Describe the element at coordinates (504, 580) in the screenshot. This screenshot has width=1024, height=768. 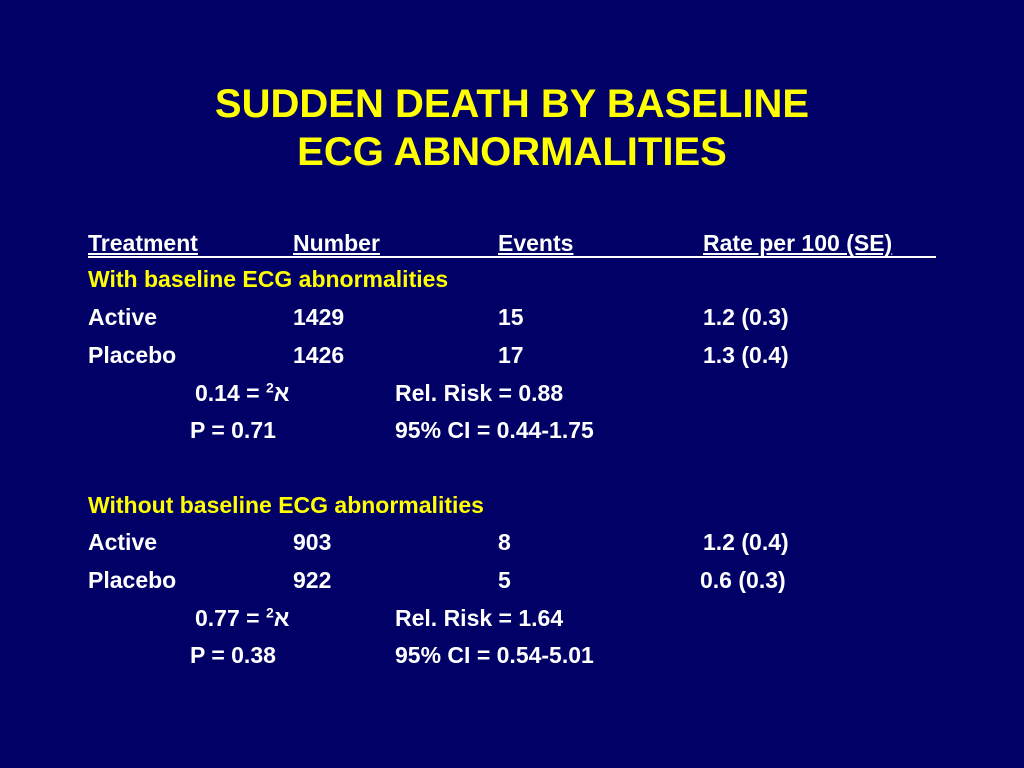
I see `cell-events: 5` at that location.